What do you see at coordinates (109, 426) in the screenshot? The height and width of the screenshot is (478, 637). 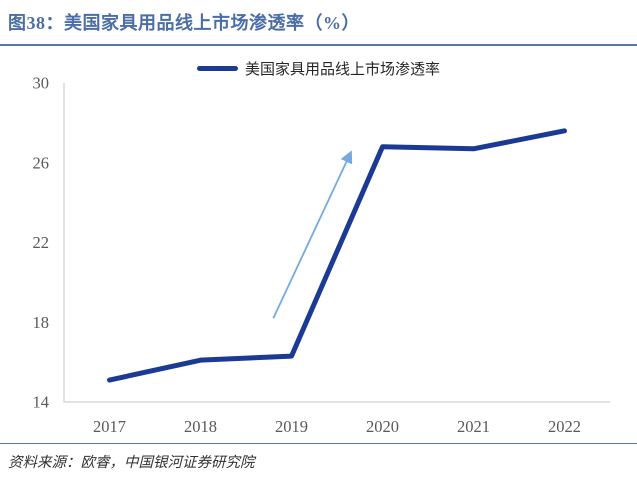 I see `x-tick-label: 2017` at bounding box center [109, 426].